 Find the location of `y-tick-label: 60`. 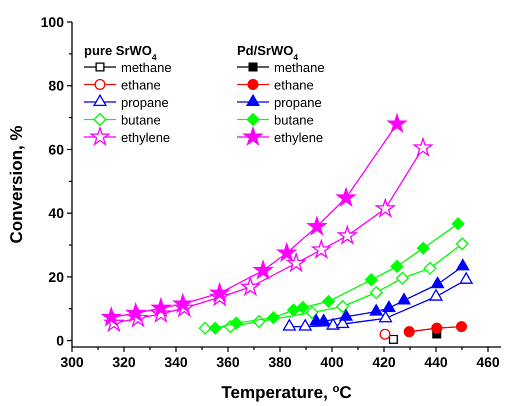

y-tick-label: 60 is located at coordinates (56, 149).